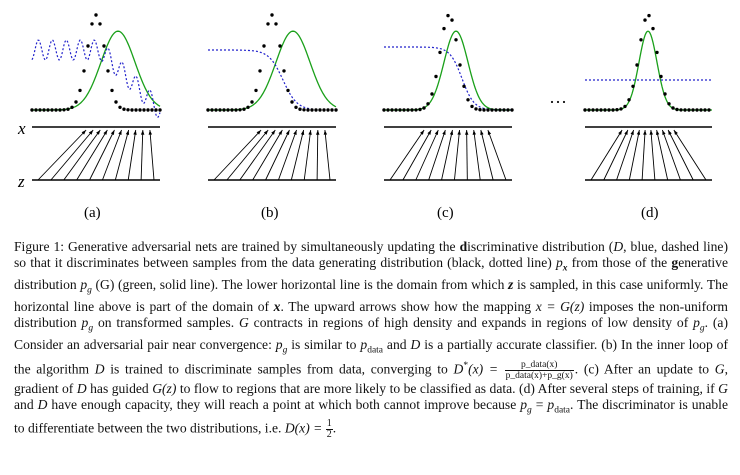  I want to click on generator-curve-d, so click(648, 70).